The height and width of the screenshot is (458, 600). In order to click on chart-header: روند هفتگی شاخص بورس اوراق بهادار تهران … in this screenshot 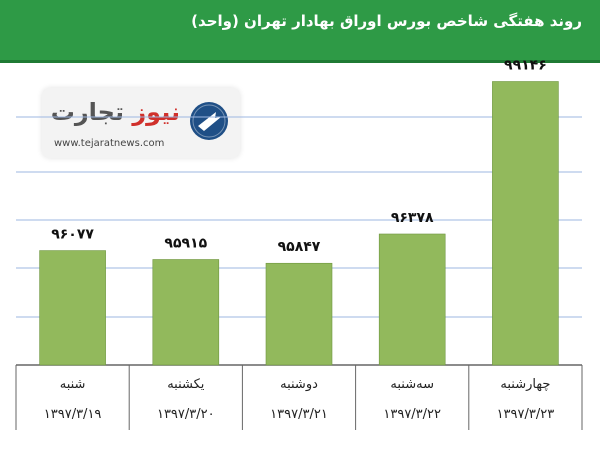, I will do `click(300, 31)`.